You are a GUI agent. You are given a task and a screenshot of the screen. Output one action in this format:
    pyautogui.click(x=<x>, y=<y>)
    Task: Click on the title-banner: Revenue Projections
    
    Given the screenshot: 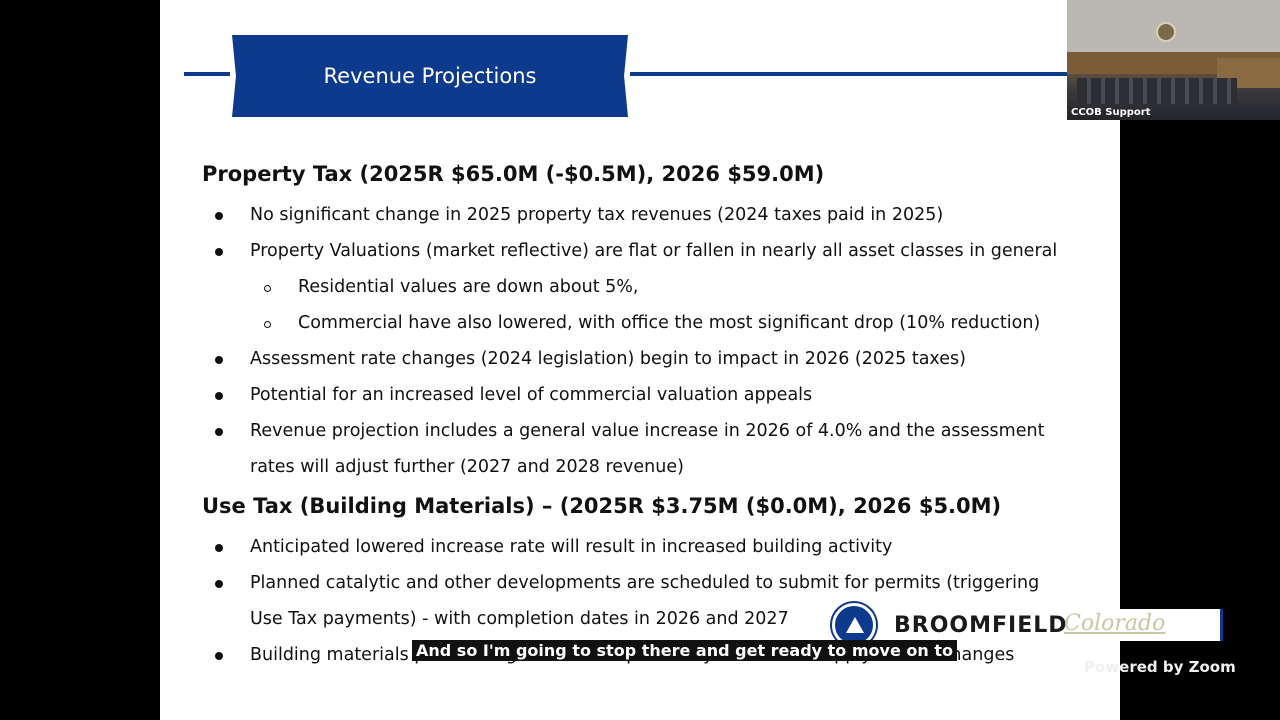 What is the action you would take?
    pyautogui.click(x=430, y=76)
    